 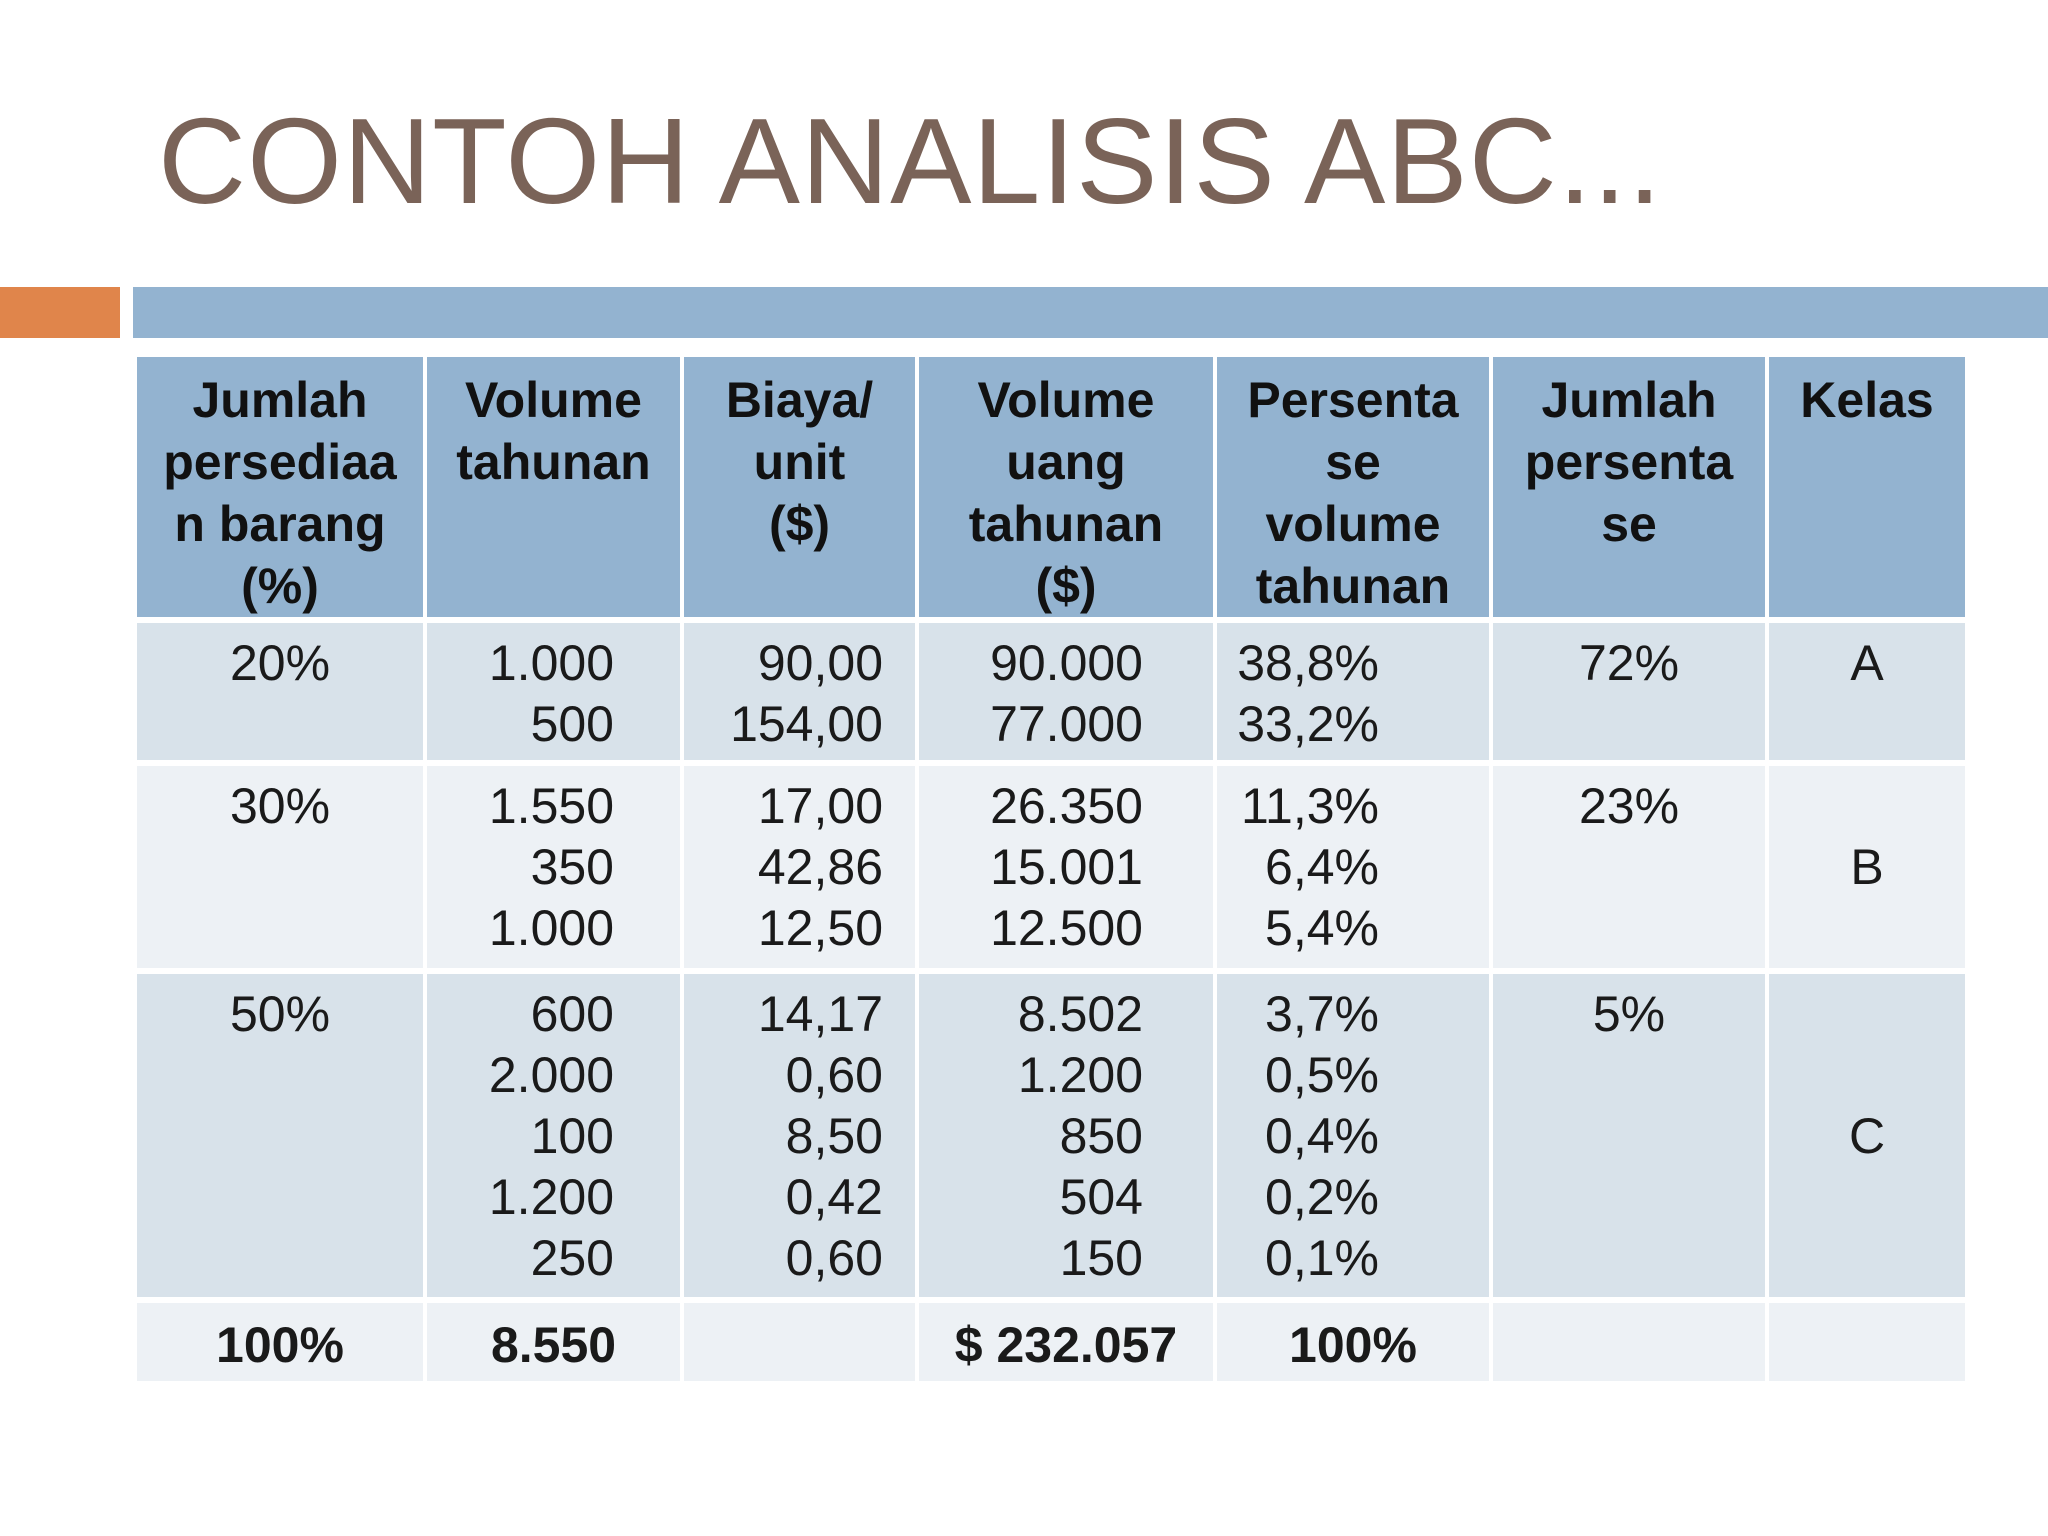 What do you see at coordinates (1066, 928) in the screenshot?
I see `cell-value: 12.500` at bounding box center [1066, 928].